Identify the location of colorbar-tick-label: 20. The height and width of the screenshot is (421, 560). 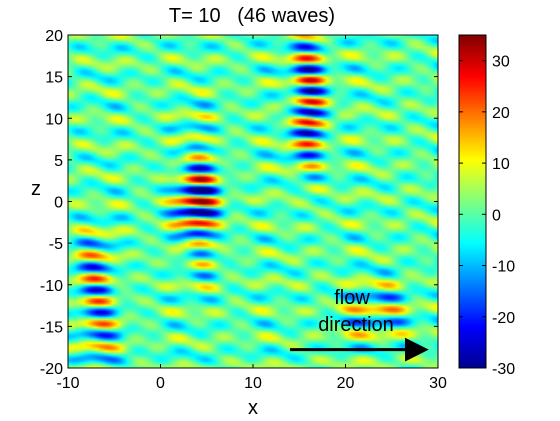
(501, 113).